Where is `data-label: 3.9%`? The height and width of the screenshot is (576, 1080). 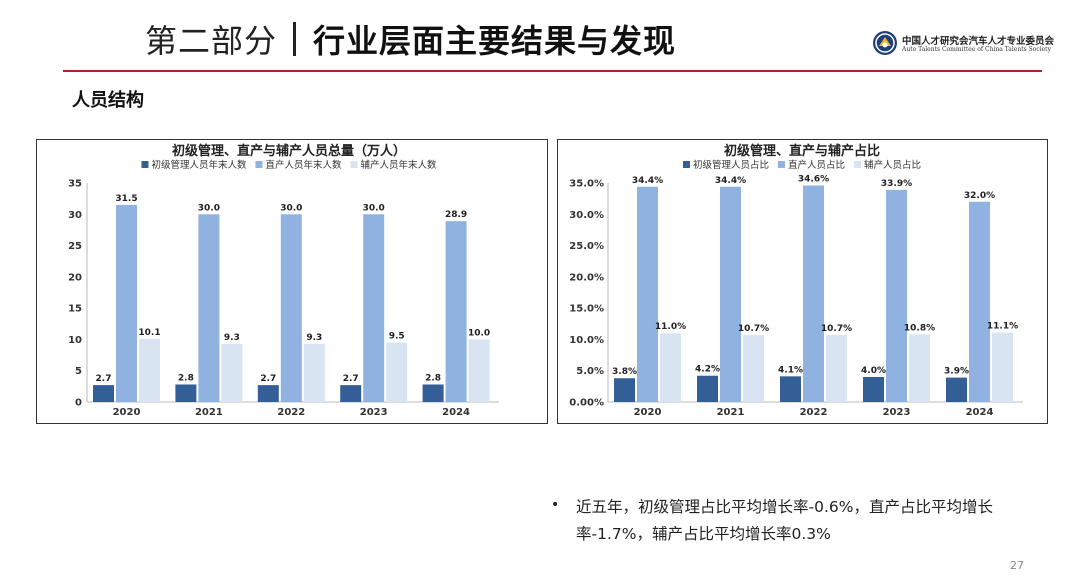 data-label: 3.9% is located at coordinates (956, 372).